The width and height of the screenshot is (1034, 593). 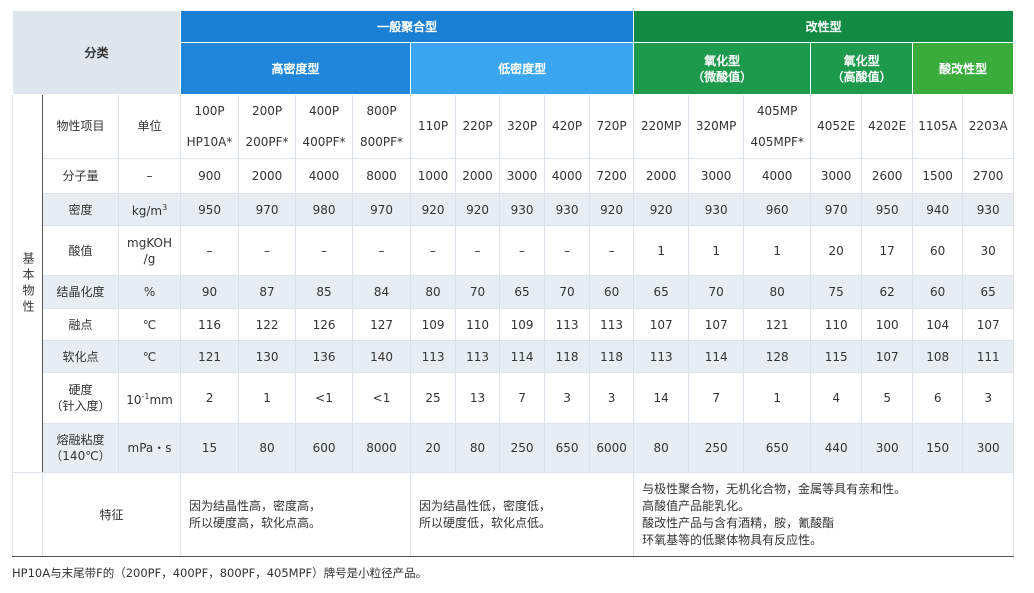 I want to click on property-value: 3000, so click(x=836, y=176).